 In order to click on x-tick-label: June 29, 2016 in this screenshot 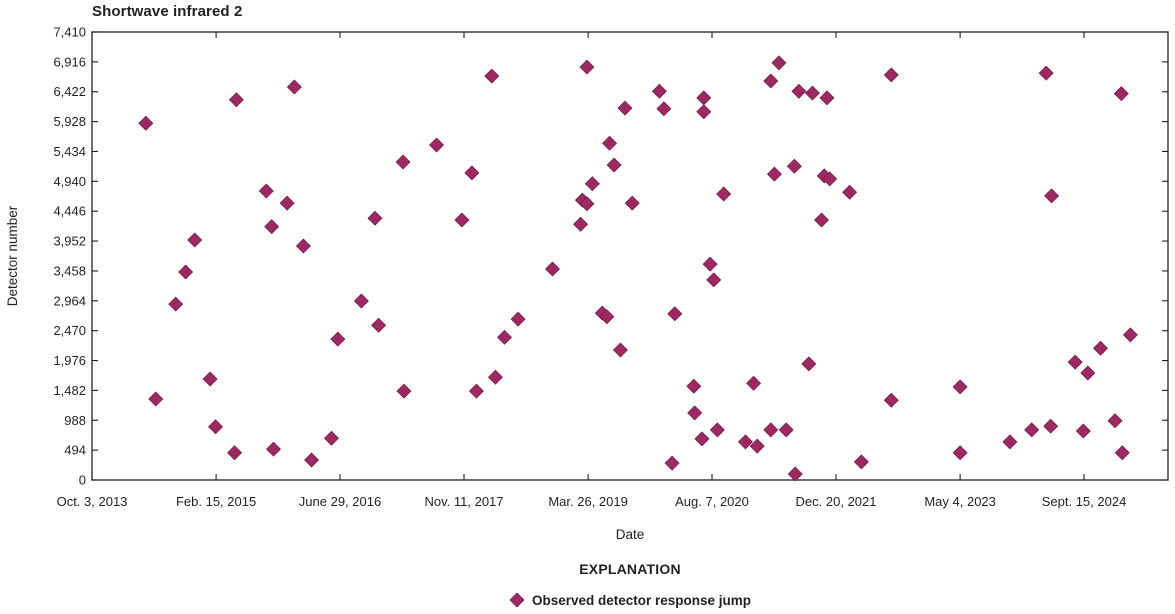, I will do `click(340, 501)`.